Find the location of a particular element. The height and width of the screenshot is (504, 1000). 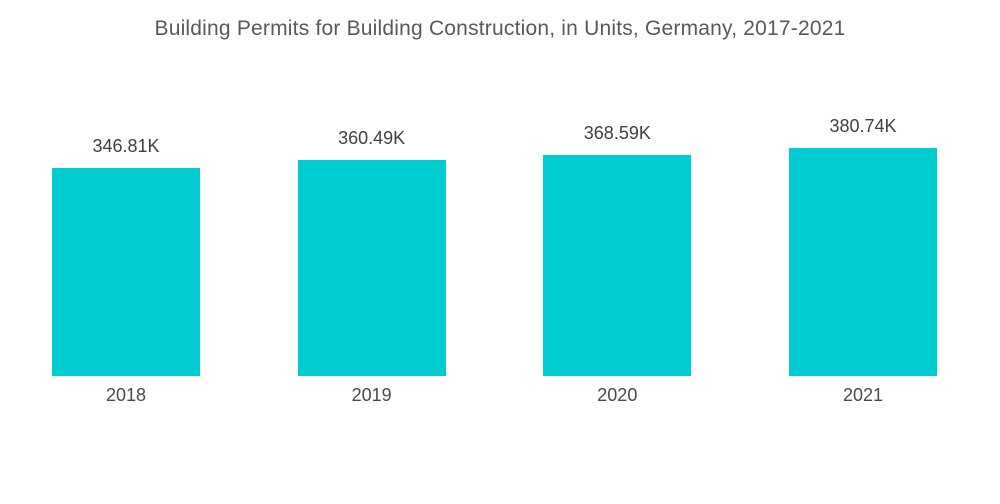

bar-group-2018: 346.81K is located at coordinates (126, 256).